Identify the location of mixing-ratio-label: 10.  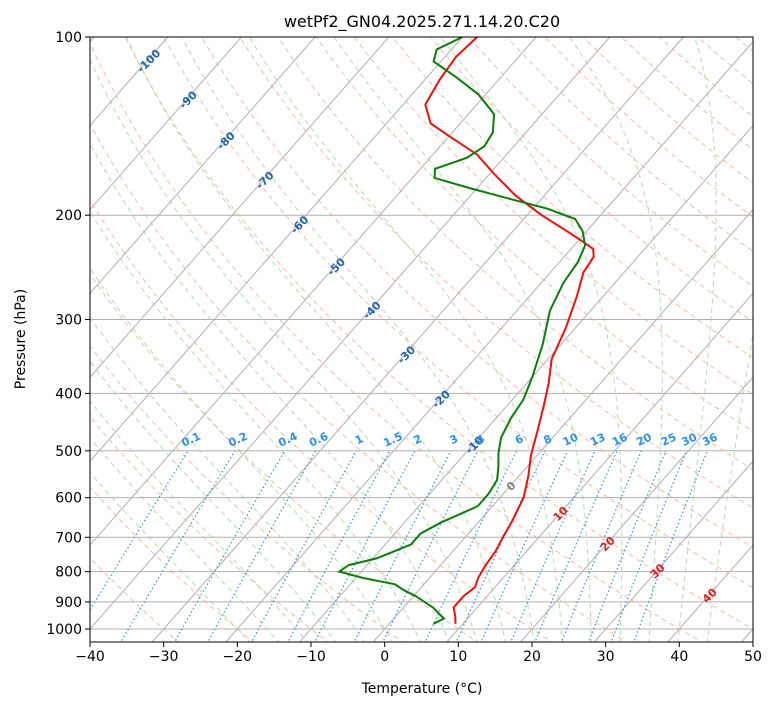
(571, 439).